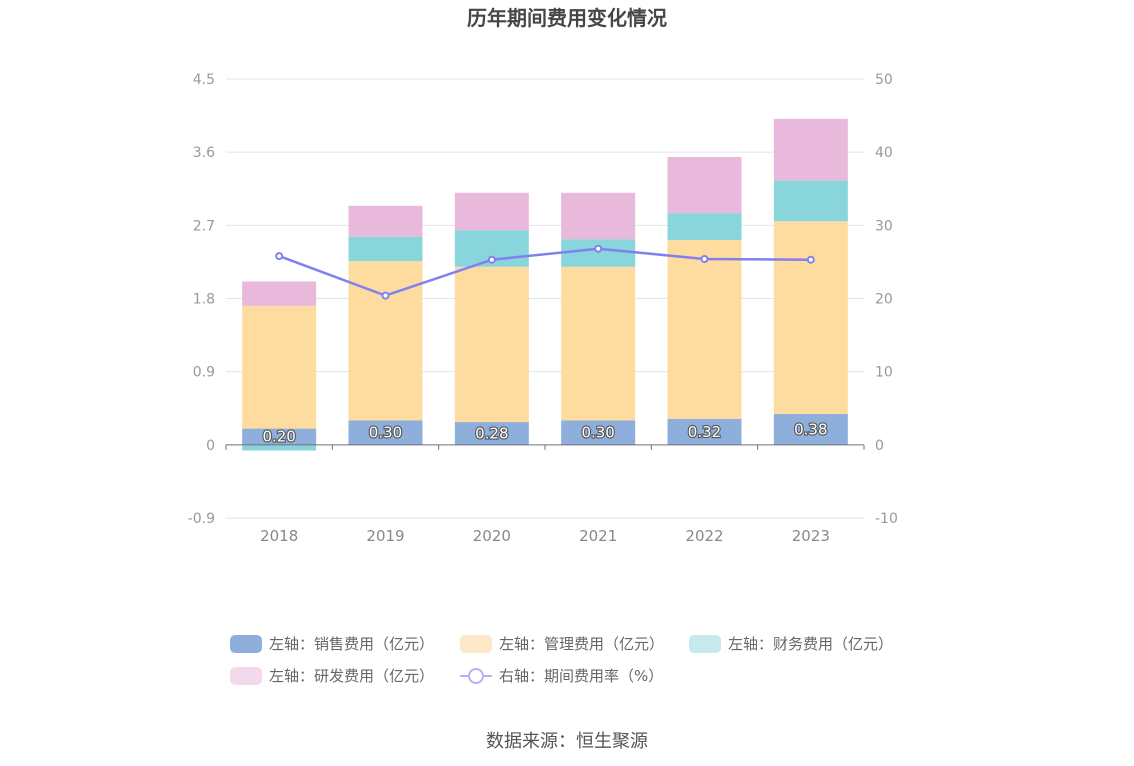 Image resolution: width=1134 pixels, height=766 pixels. What do you see at coordinates (581, 676) in the screenshot?
I see `legend-label: 右轴：期间费用率（%）` at bounding box center [581, 676].